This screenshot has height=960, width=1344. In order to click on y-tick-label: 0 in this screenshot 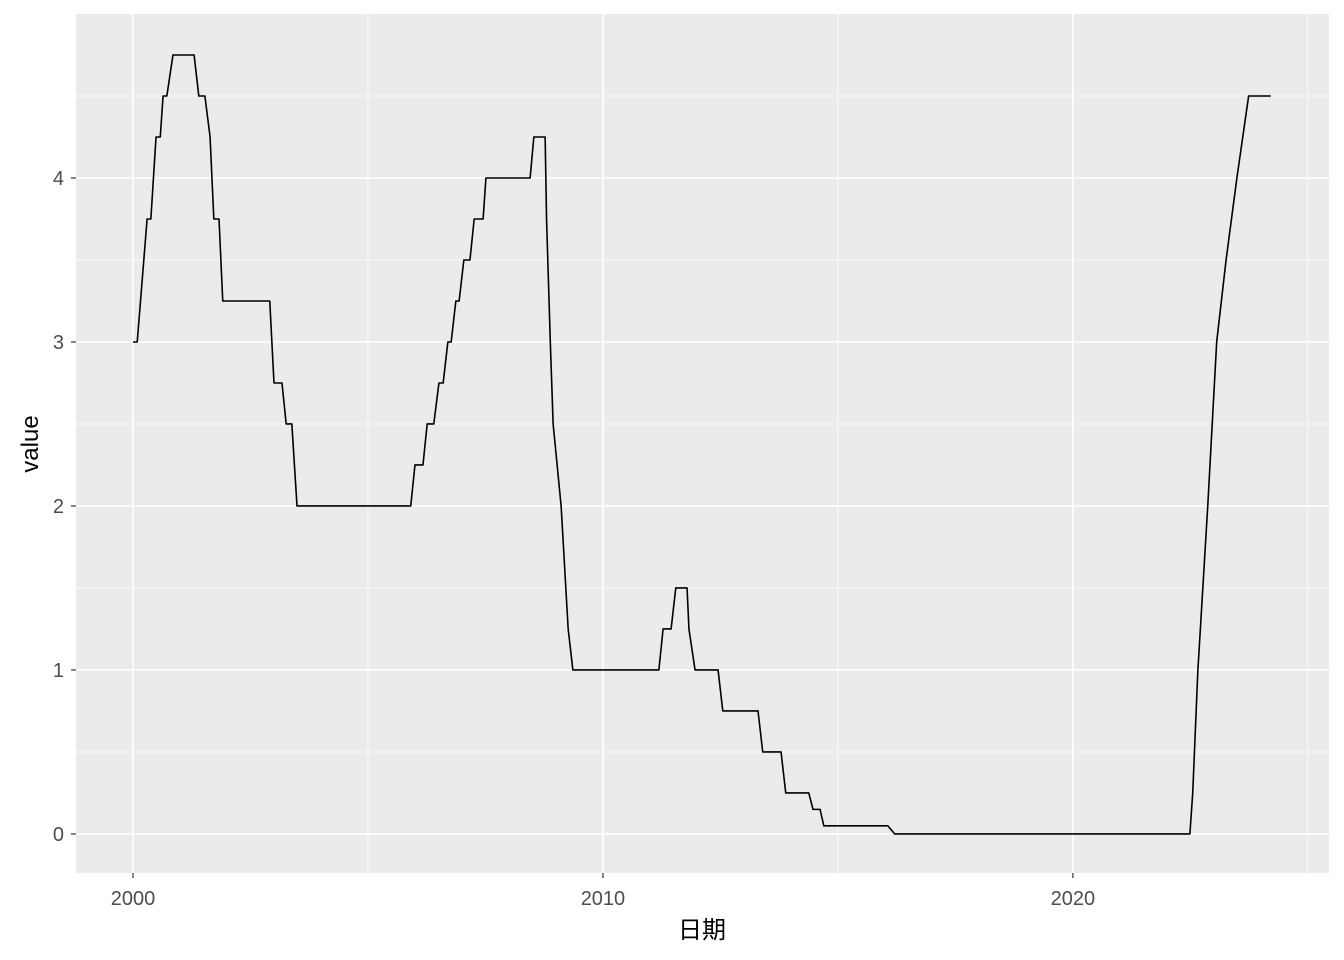, I will do `click(58, 835)`.